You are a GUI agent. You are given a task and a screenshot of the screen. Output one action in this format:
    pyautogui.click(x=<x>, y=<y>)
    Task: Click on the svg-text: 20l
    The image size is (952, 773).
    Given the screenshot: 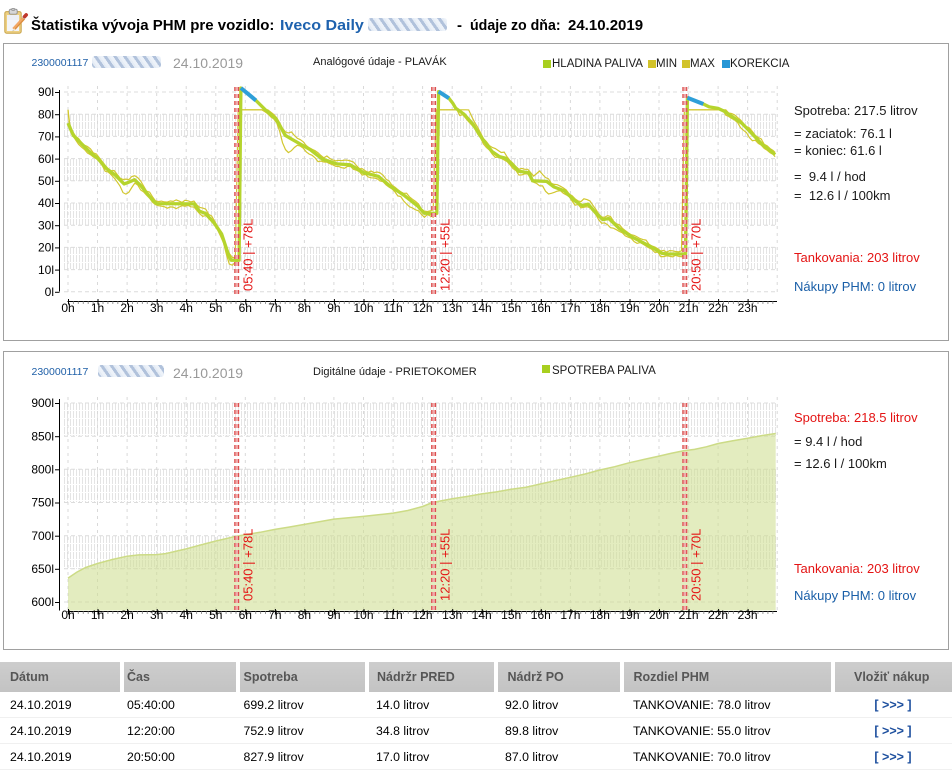 What is the action you would take?
    pyautogui.click(x=46, y=248)
    